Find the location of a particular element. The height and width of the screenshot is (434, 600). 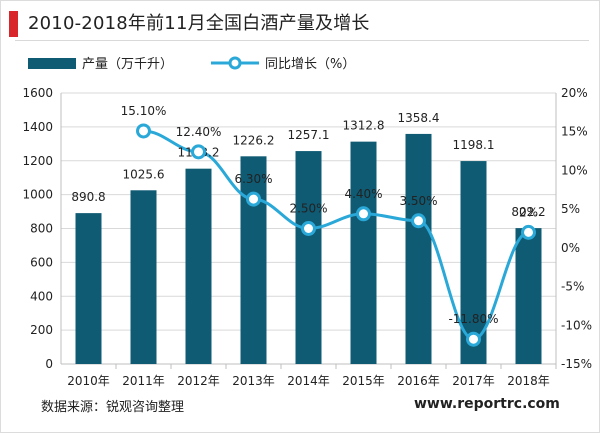

bar-value-label: 1198.1 is located at coordinates (474, 145).